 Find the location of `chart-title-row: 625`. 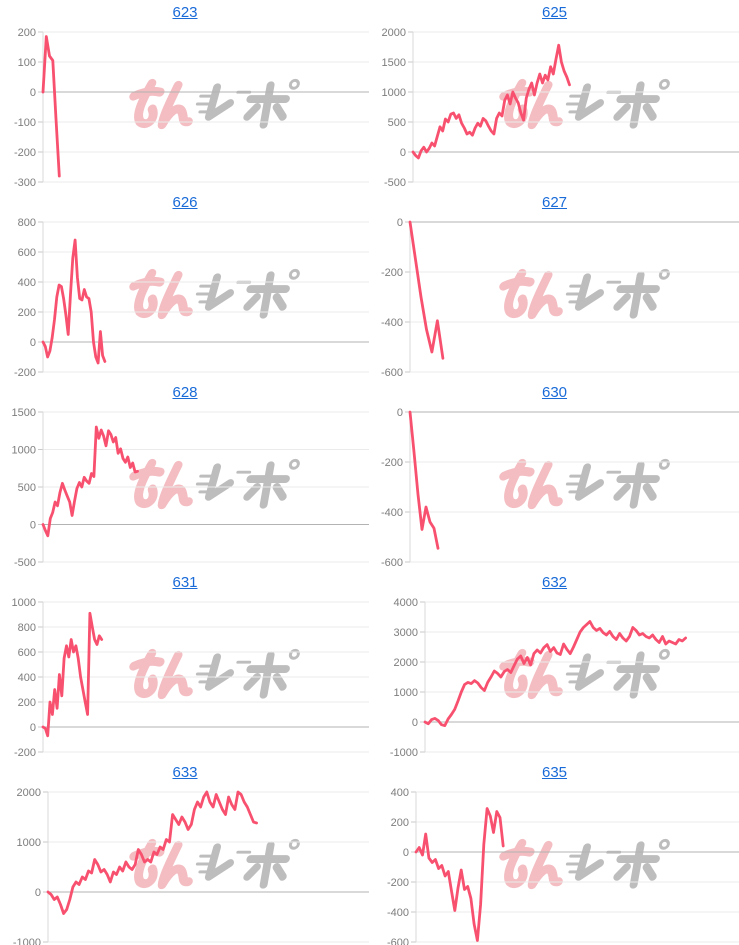

chart-title-row: 625 is located at coordinates (554, 13).